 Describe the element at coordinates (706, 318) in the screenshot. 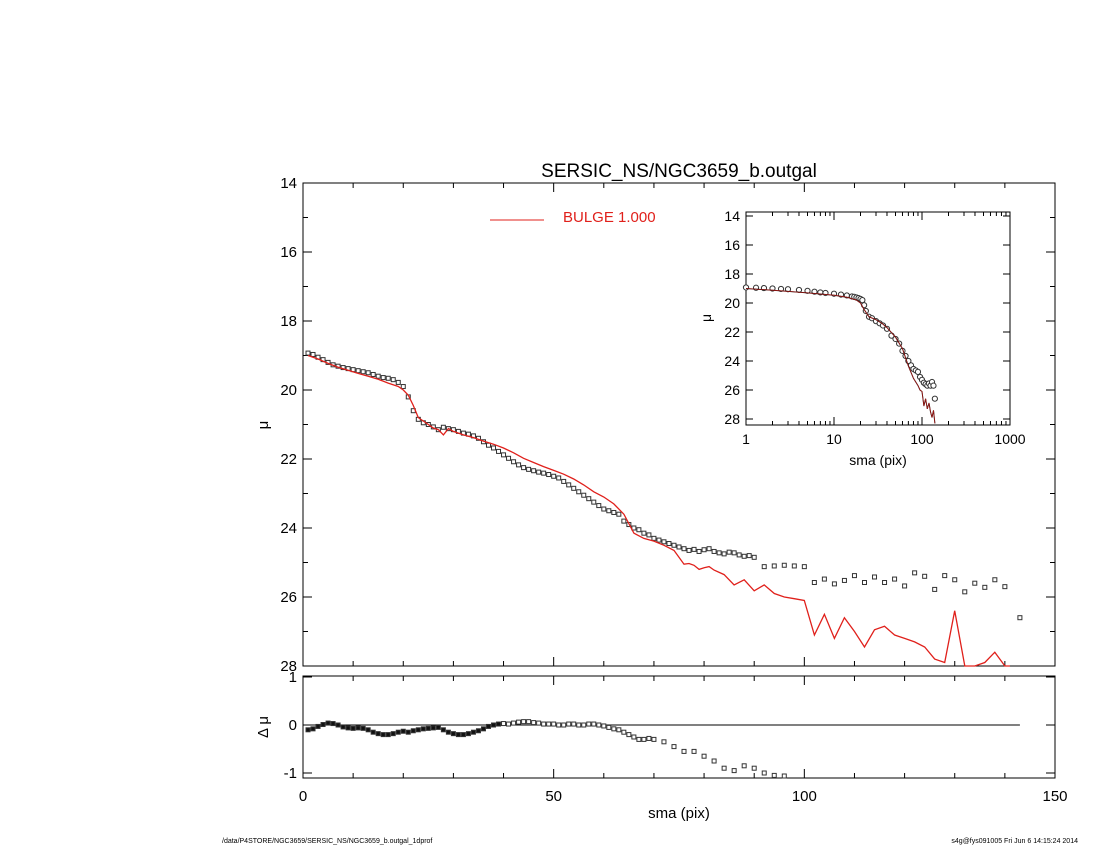

I see `inset-y-axis-label: μ` at that location.